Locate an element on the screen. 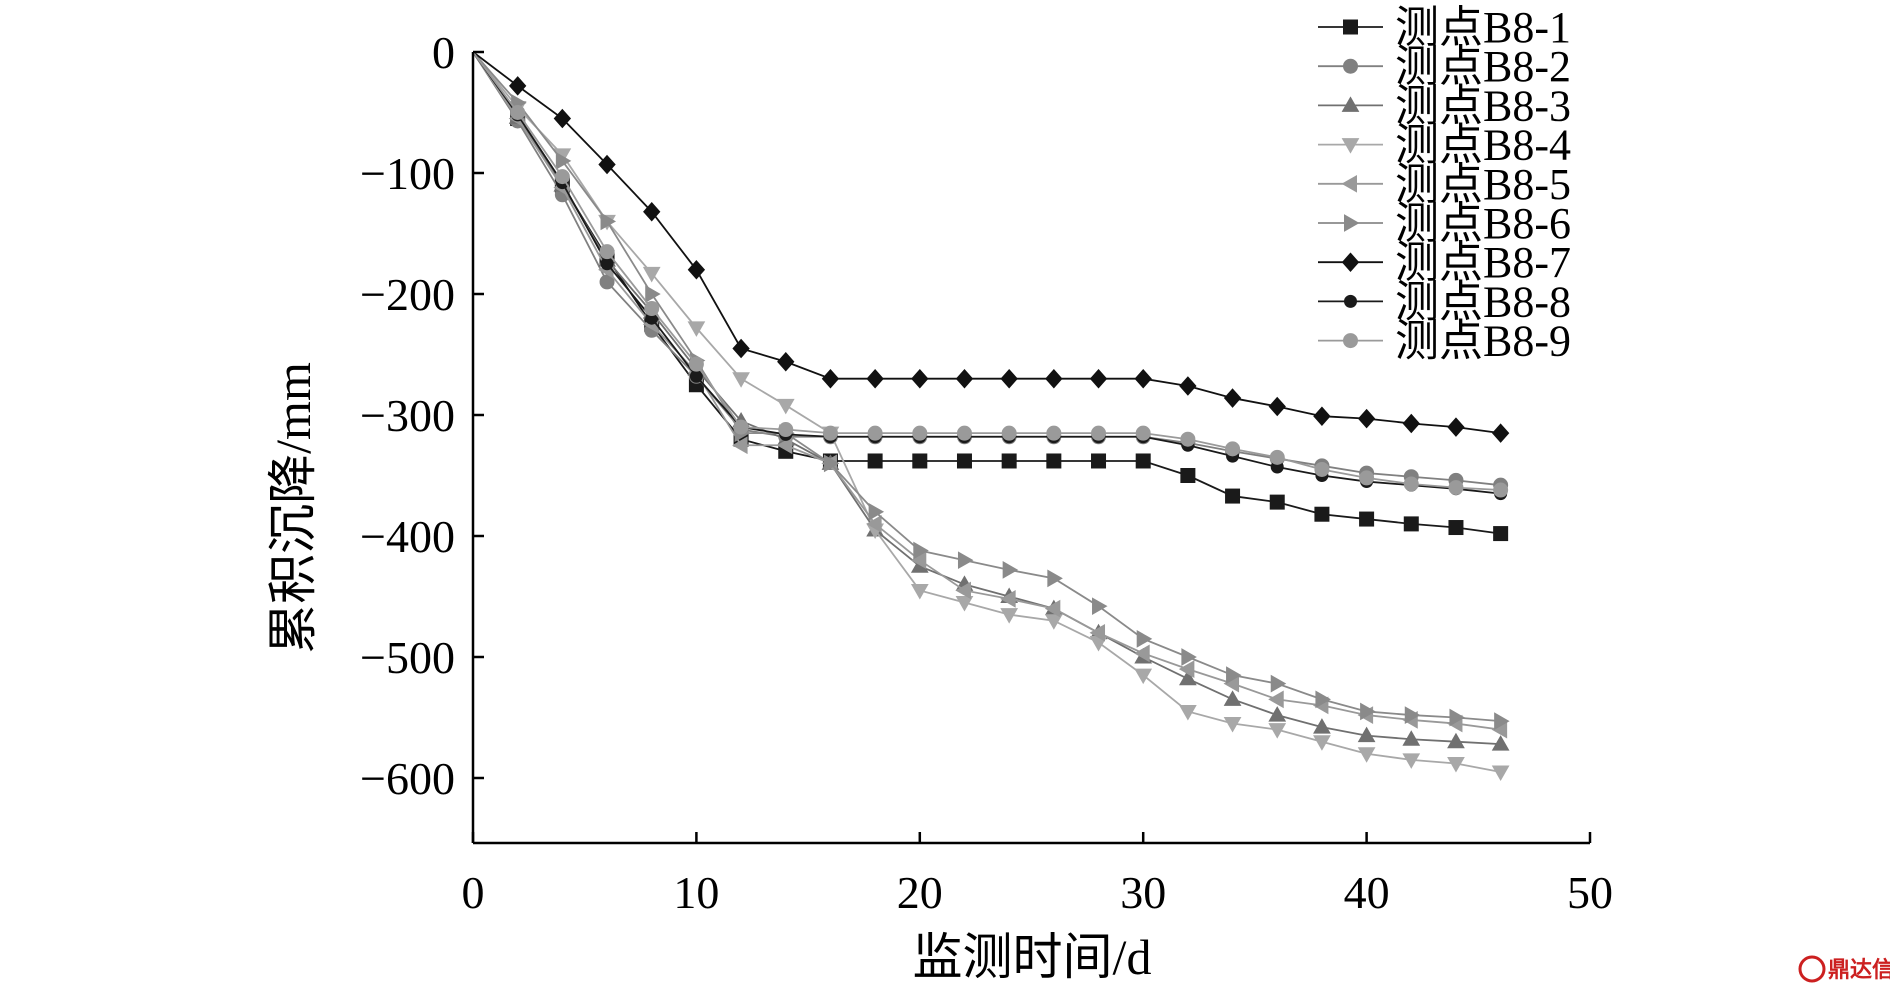 The image size is (1890, 989). x-axis-title: 监测时间/d is located at coordinates (1032, 957).